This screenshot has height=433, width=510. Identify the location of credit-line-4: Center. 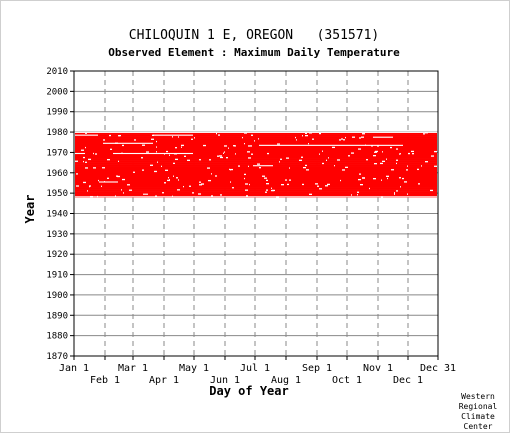
(478, 426).